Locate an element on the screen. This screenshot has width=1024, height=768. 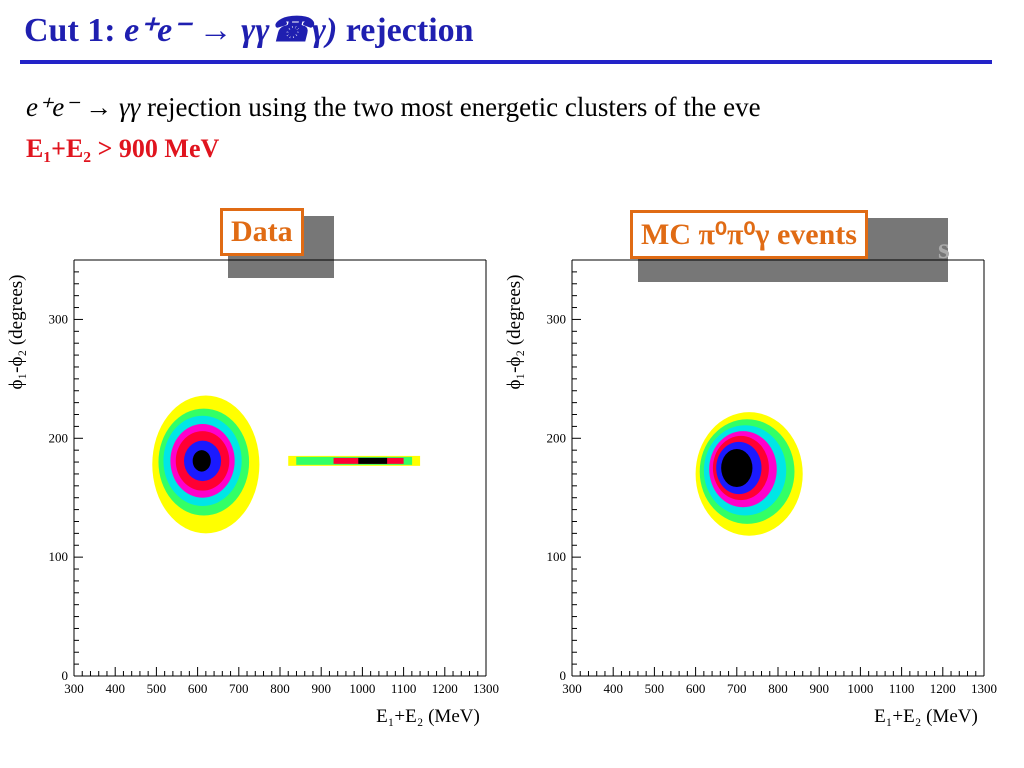
plot1-x-tick-label: 1000 is located at coordinates (362, 688).